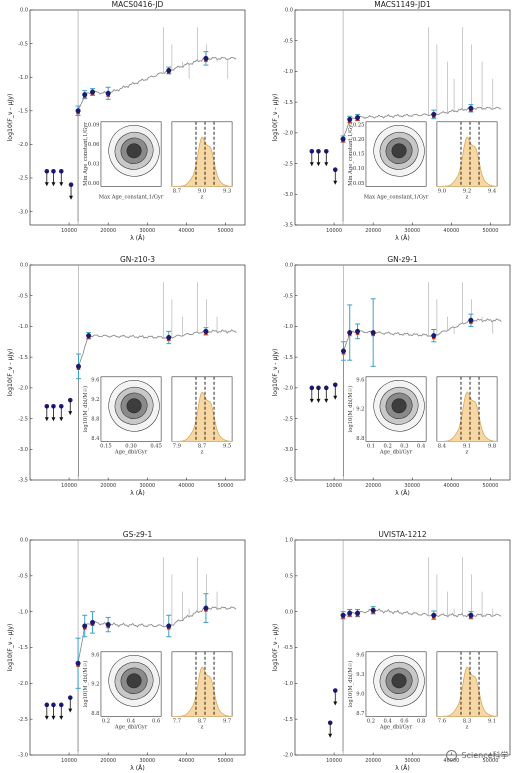 The width and height of the screenshot is (520, 773). What do you see at coordinates (227, 446) in the screenshot?
I see `inset-x-tick-label: 9.5` at bounding box center [227, 446].